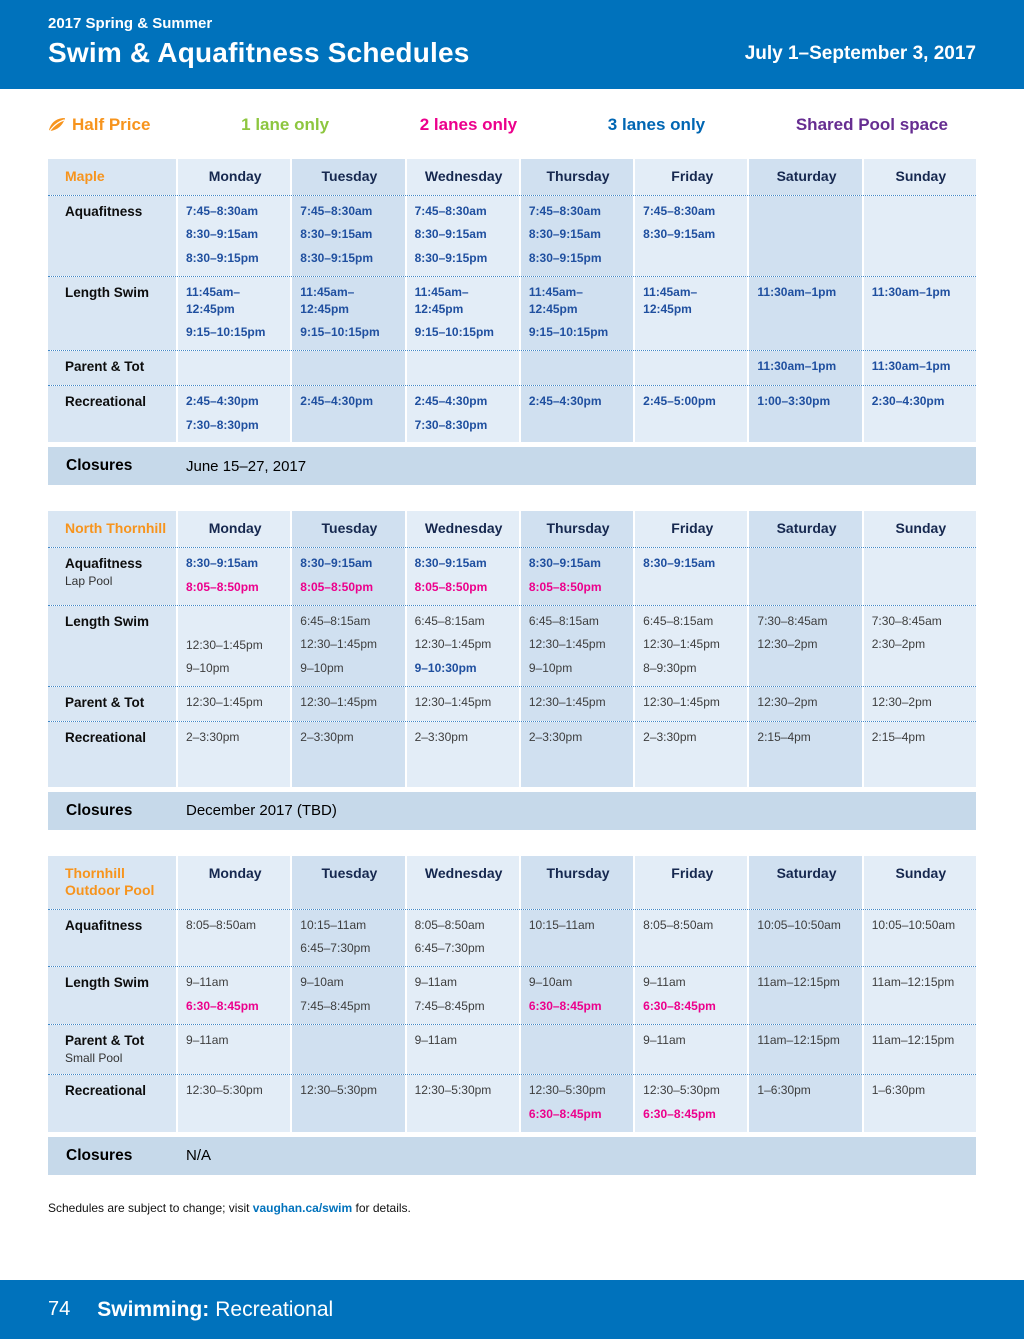  What do you see at coordinates (461, 938) in the screenshot?
I see `time-cell: 8:05–8:50am 6:45–7:30pm` at bounding box center [461, 938].